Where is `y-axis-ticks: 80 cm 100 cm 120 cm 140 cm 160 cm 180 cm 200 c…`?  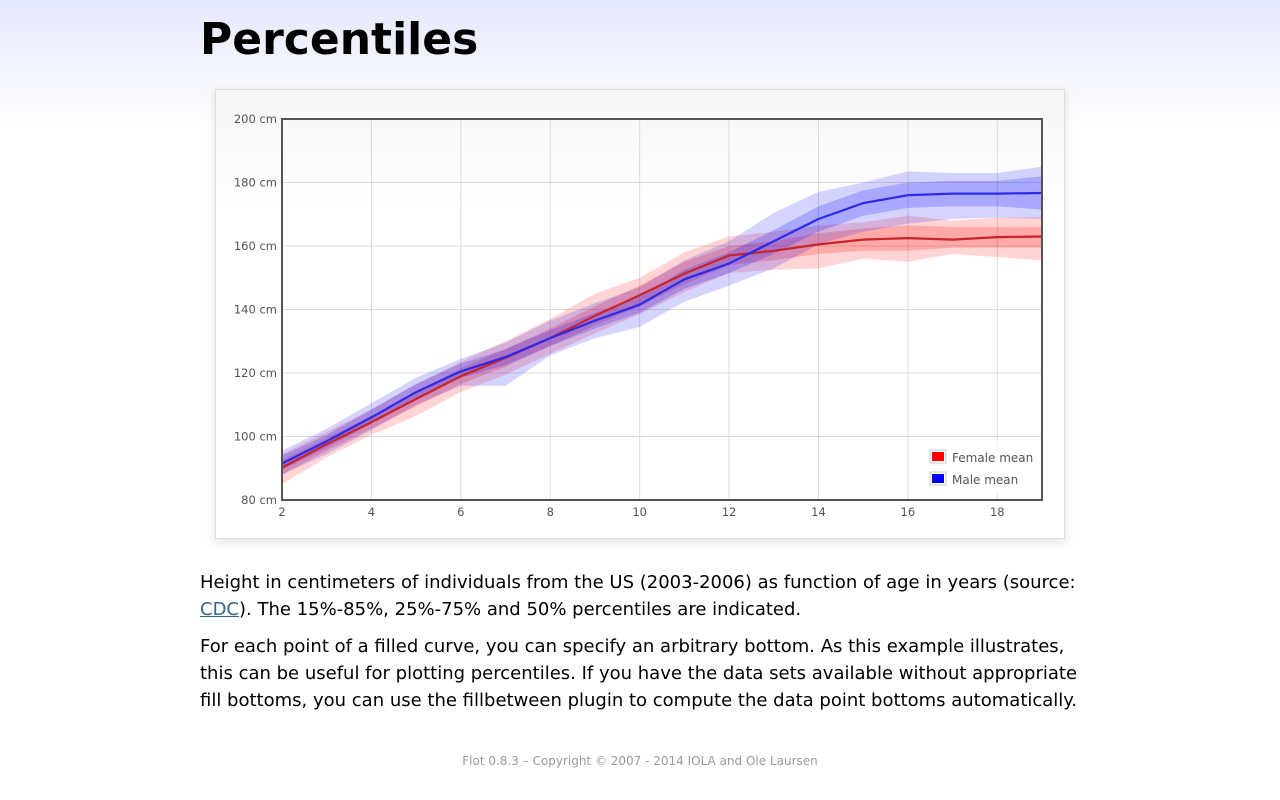
y-axis-ticks: 80 cm 100 cm 120 cm 140 cm 160 cm 180 cm 200 c… is located at coordinates (255, 309).